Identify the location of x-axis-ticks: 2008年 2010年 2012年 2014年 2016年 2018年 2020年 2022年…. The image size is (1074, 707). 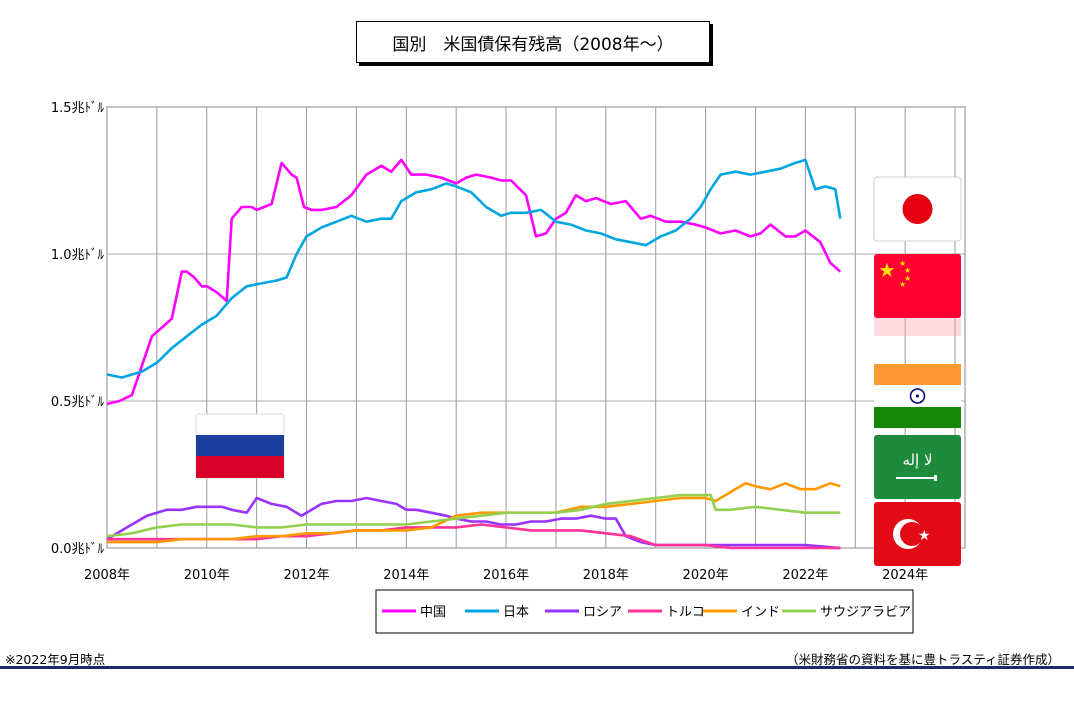
(506, 575).